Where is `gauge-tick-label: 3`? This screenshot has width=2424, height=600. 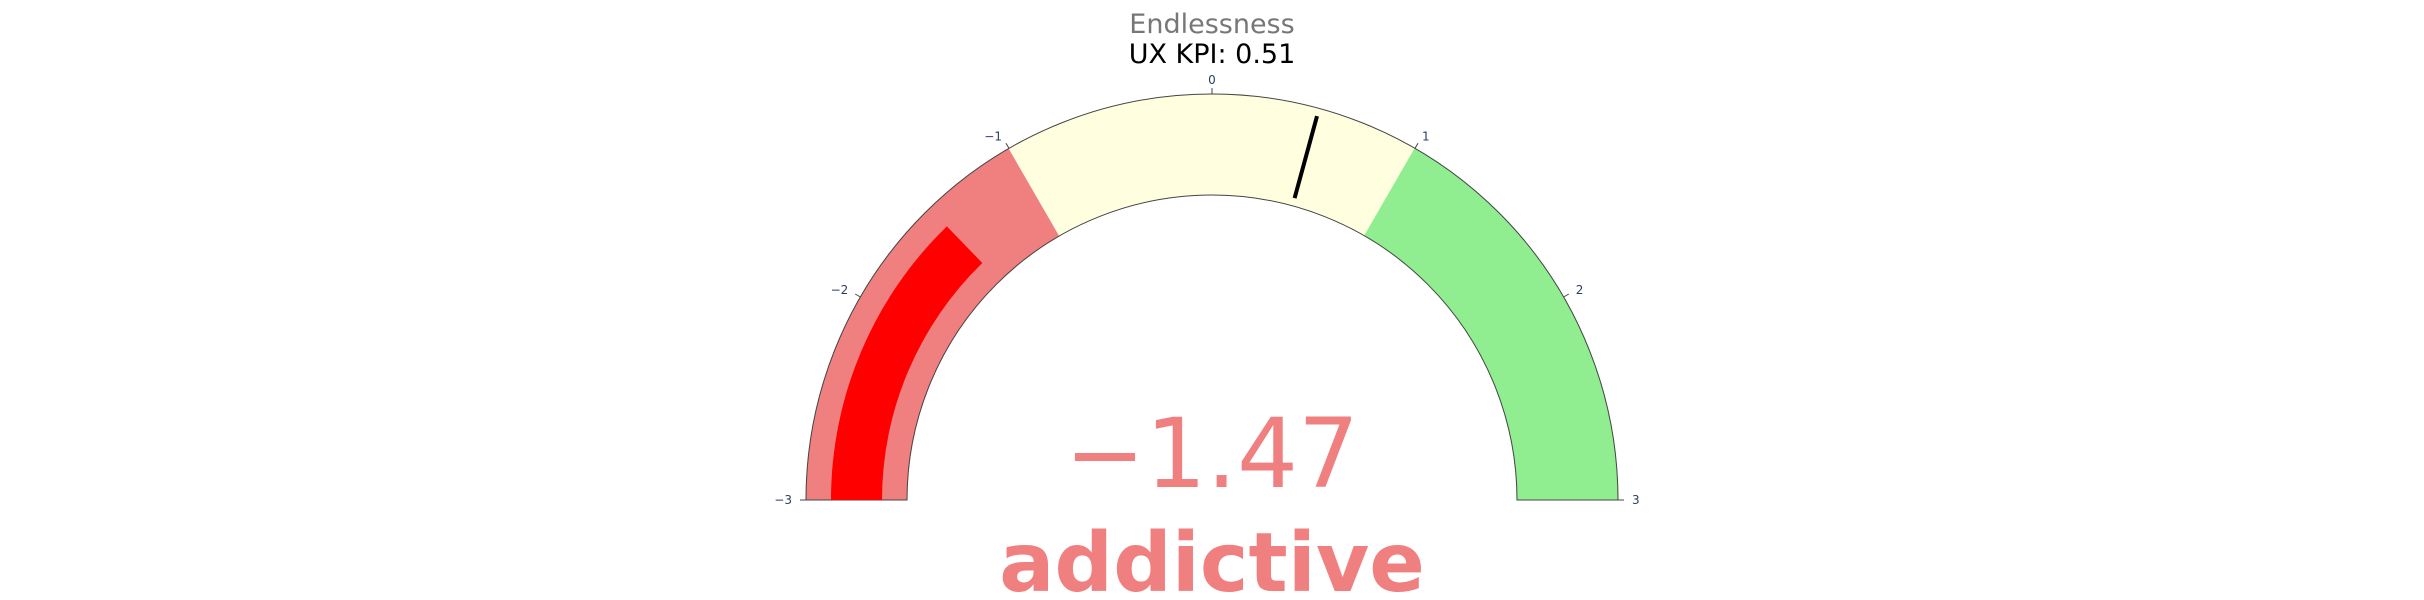
gauge-tick-label: 3 is located at coordinates (1636, 500).